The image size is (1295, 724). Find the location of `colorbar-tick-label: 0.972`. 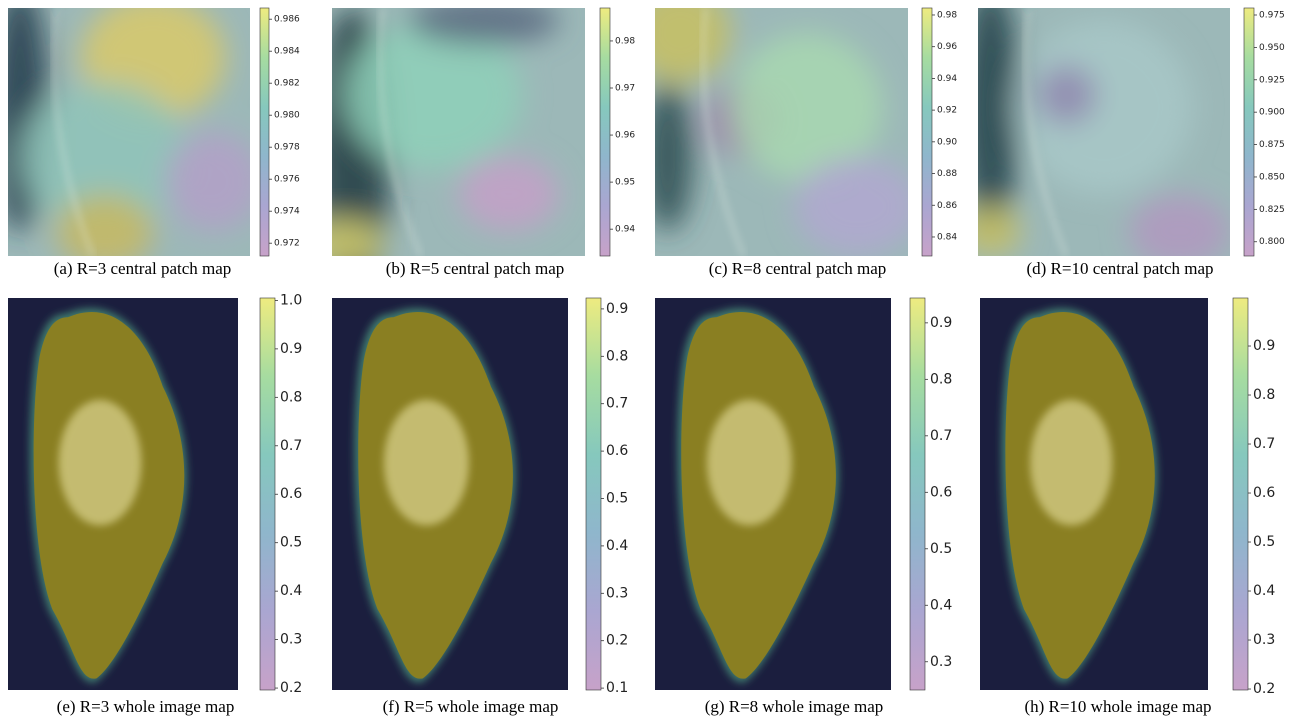

colorbar-tick-label: 0.972 is located at coordinates (287, 244).